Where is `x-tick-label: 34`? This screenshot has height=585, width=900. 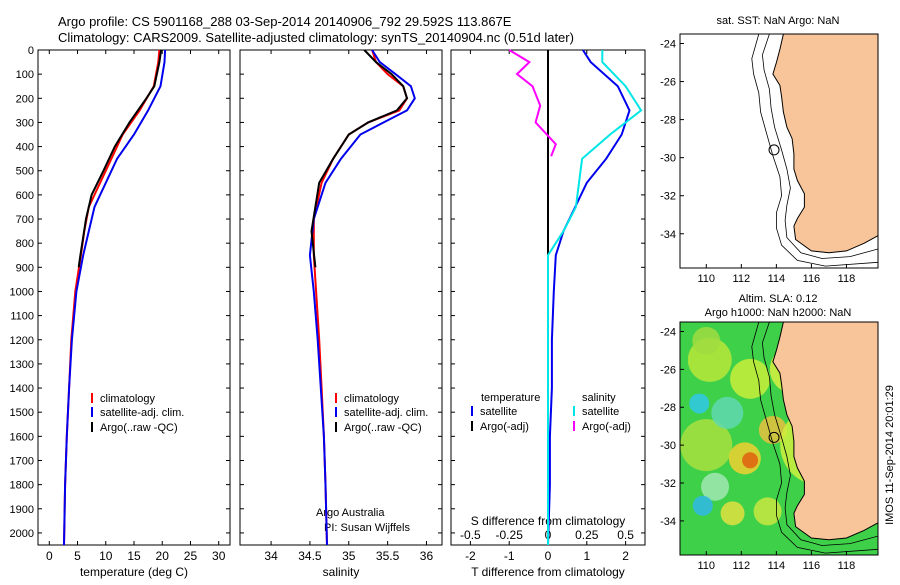 x-tick-label: 34 is located at coordinates (271, 556).